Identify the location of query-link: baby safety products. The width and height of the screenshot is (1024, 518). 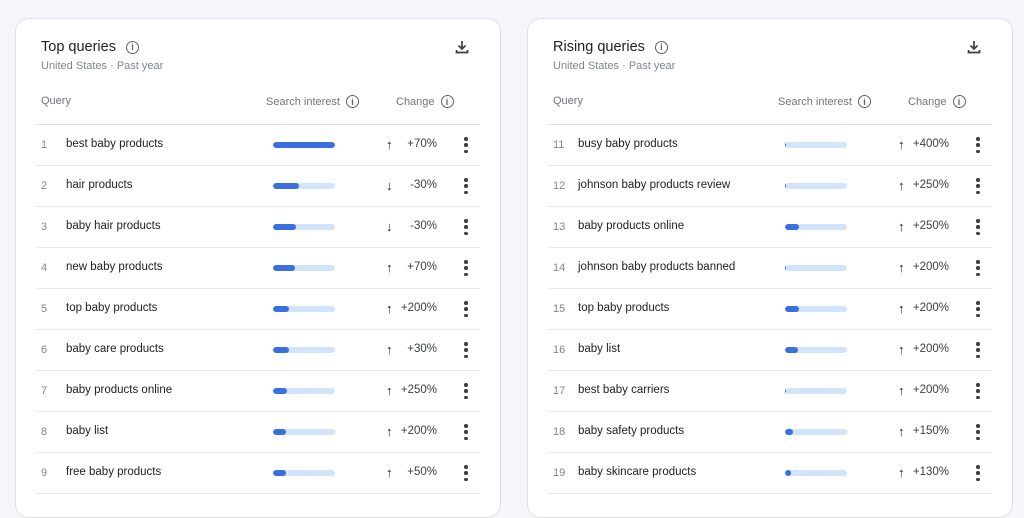
(631, 431).